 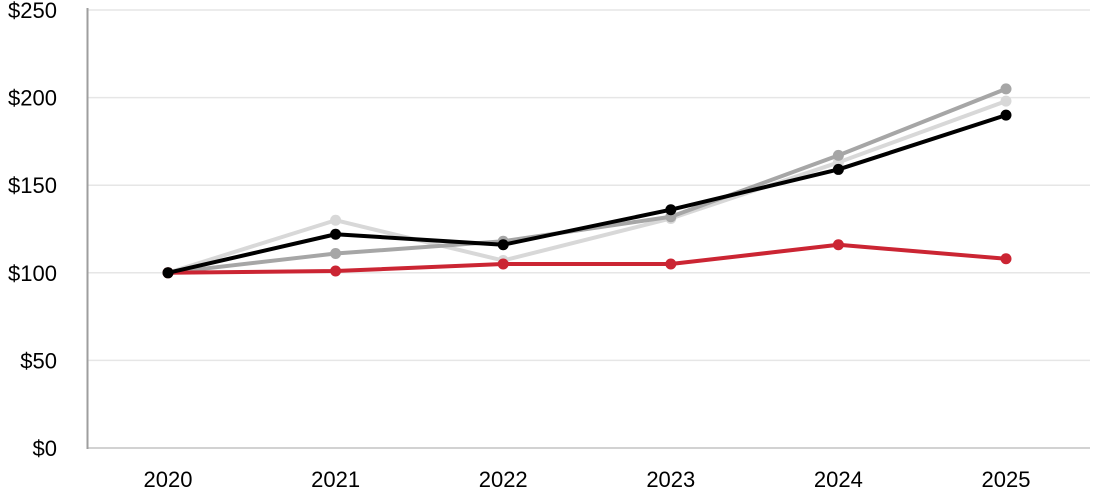 What do you see at coordinates (587, 258) in the screenshot?
I see `series-red-line` at bounding box center [587, 258].